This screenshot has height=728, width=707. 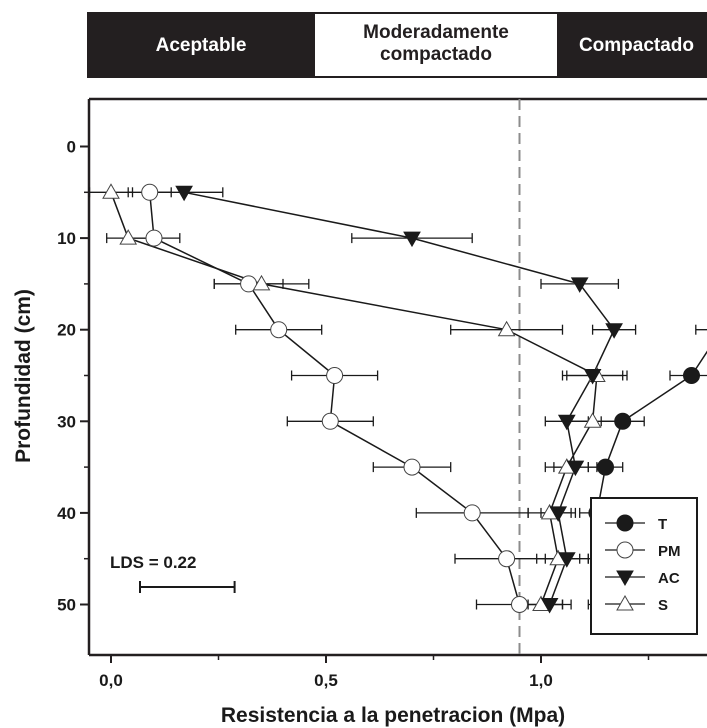 I want to click on x-tick-label: 1,0, so click(x=541, y=680).